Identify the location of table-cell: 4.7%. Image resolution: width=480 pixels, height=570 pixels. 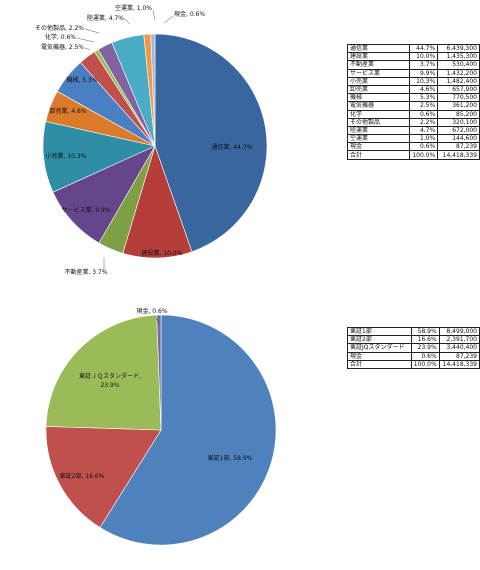
(423, 130).